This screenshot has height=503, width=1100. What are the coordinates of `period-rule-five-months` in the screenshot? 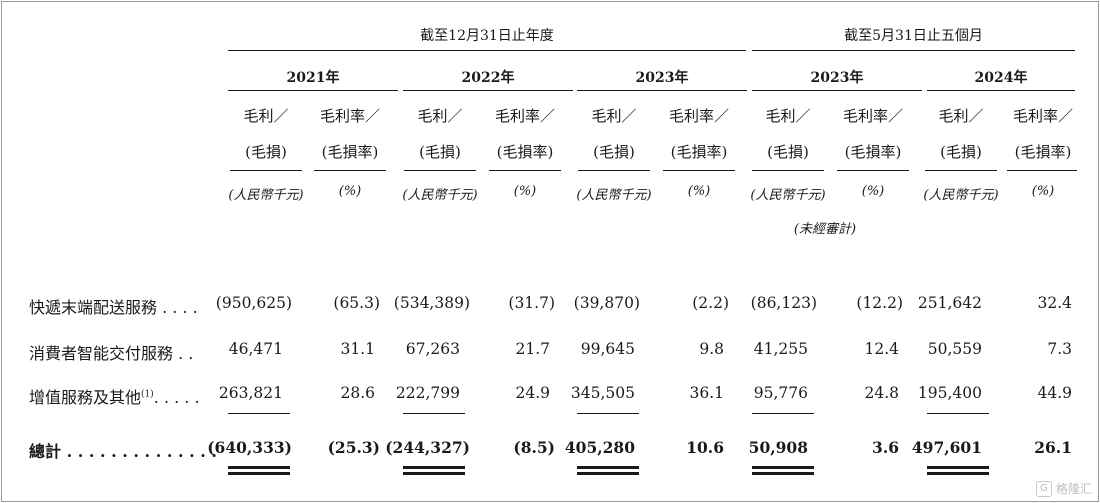 It's located at (913, 50).